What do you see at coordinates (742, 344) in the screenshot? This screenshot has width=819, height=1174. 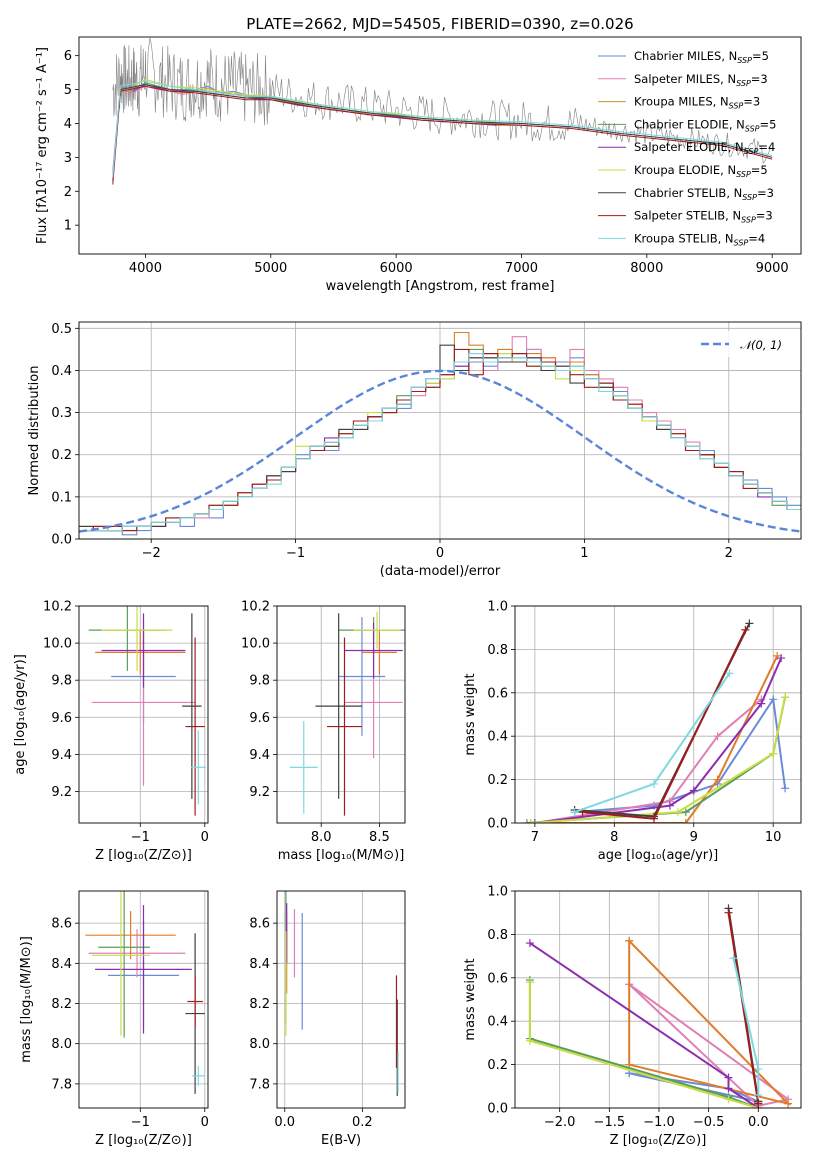 I see `legend: 𝒩(0, 1)` at bounding box center [742, 344].